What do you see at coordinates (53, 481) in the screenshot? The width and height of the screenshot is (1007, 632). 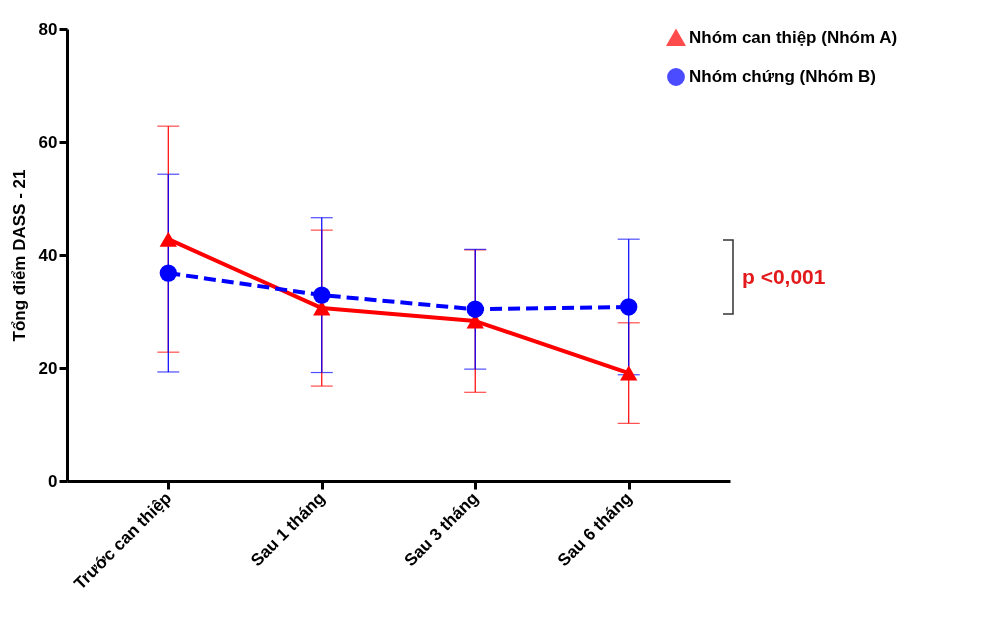 I see `y-tick-label: 0` at bounding box center [53, 481].